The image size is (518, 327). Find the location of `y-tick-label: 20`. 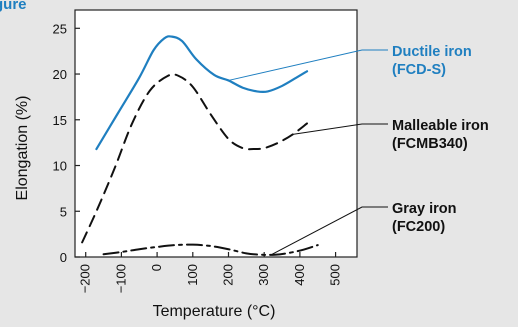

y-tick-label: 20 is located at coordinates (60, 74).